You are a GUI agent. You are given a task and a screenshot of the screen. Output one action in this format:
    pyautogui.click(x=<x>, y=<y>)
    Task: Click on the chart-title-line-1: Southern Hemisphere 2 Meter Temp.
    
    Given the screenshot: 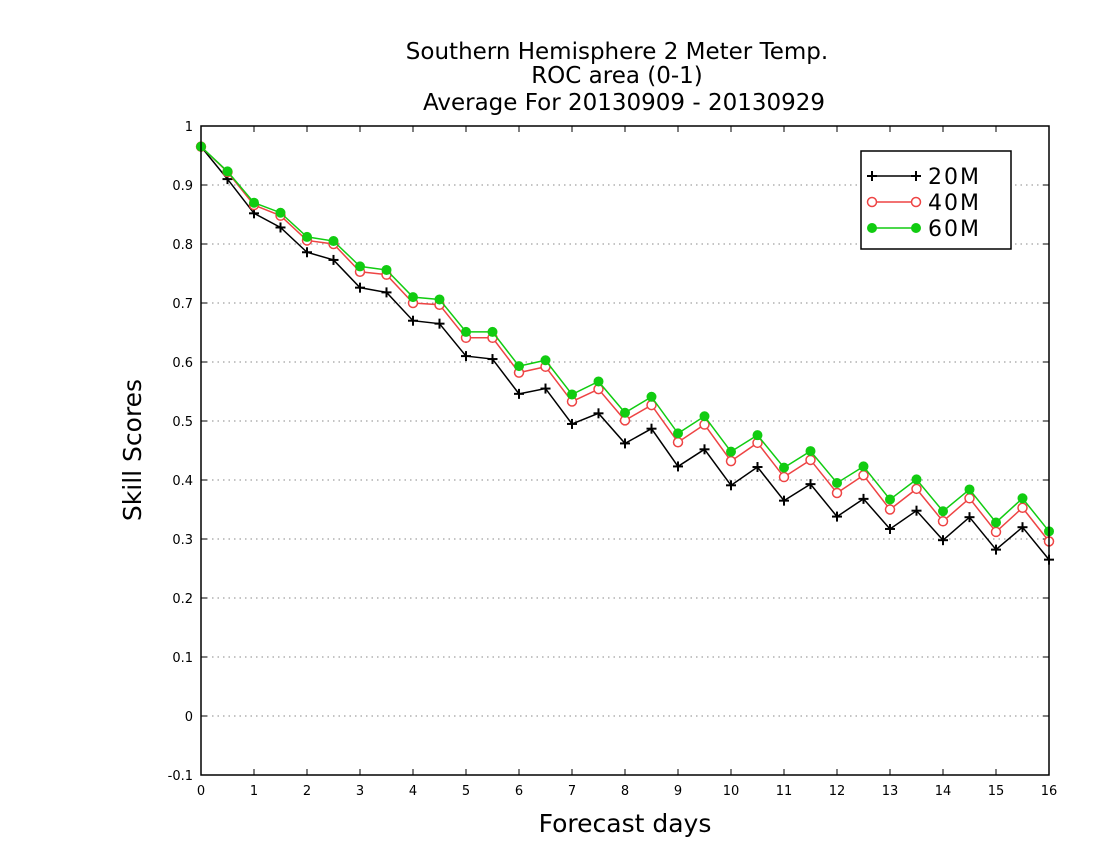 What is the action you would take?
    pyautogui.click(x=617, y=52)
    